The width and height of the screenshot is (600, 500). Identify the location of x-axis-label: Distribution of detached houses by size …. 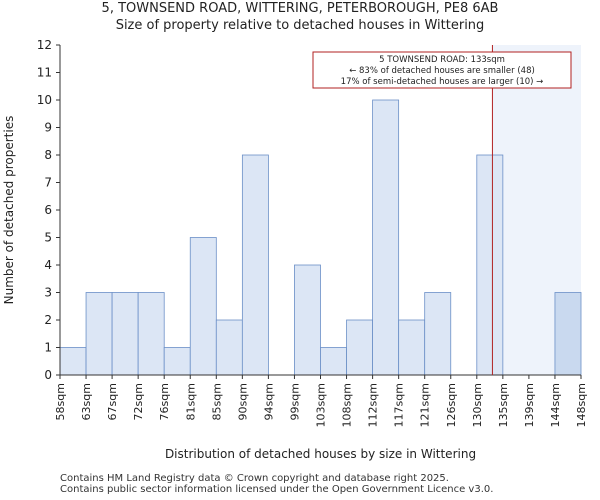
(320, 454).